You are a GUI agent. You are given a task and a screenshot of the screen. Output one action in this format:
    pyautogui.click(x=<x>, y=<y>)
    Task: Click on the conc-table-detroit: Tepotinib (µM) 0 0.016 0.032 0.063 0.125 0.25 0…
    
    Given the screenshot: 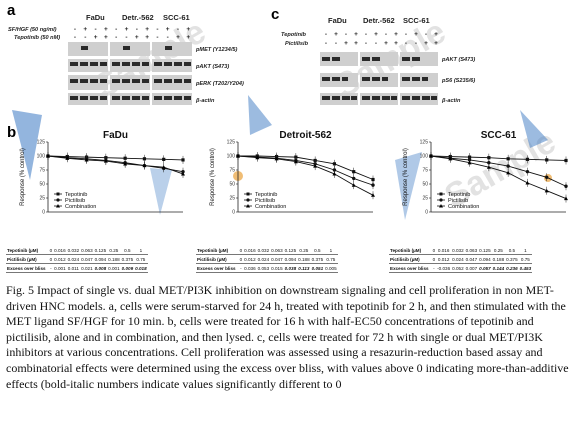 What is the action you would take?
    pyautogui.click(x=267, y=259)
    